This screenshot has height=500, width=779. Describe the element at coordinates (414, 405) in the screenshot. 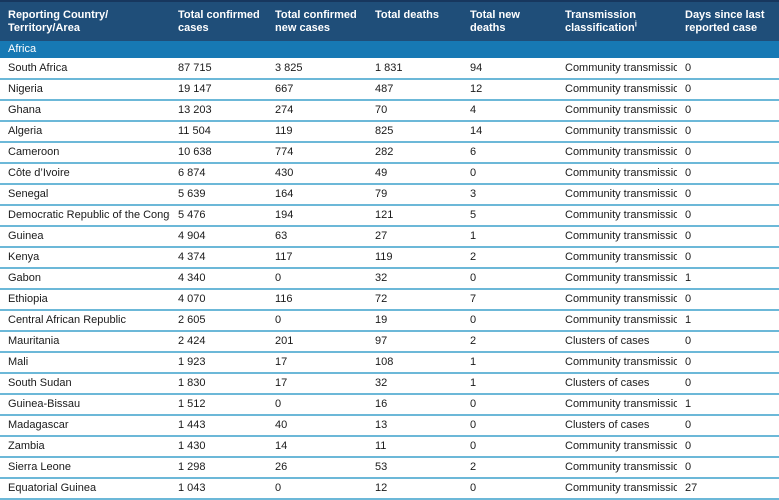

I see `total-deaths-cell: 16` at that location.